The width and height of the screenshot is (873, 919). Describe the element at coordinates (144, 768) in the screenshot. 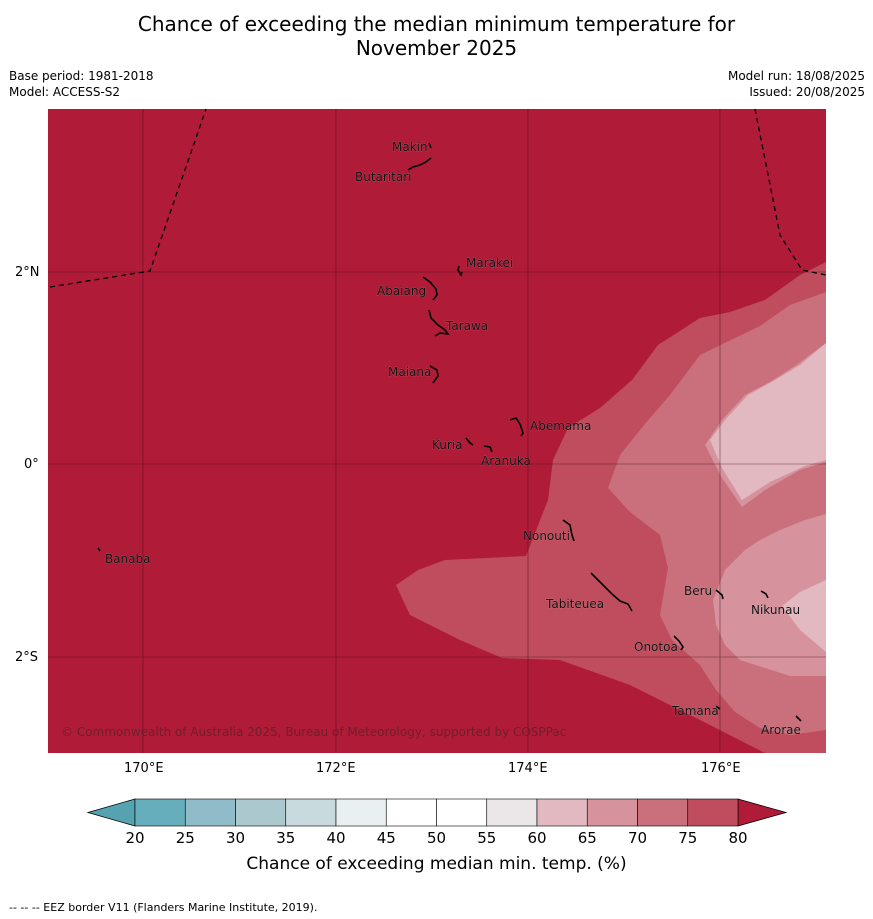

I see `lon-label-170e: 170°E` at that location.